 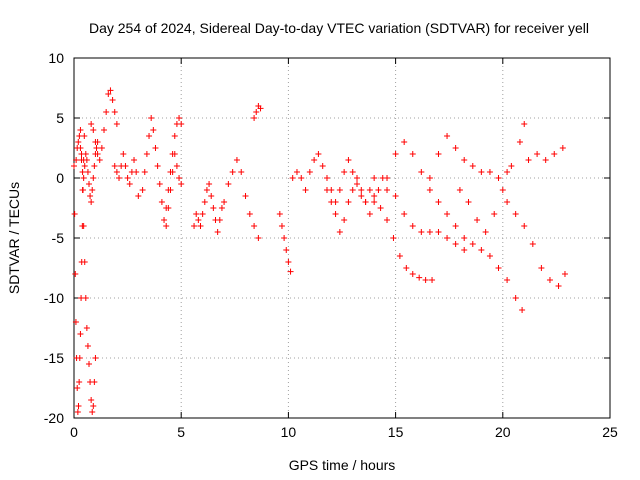 What do you see at coordinates (396, 432) in the screenshot?
I see `x-tick-label: 15` at bounding box center [396, 432].